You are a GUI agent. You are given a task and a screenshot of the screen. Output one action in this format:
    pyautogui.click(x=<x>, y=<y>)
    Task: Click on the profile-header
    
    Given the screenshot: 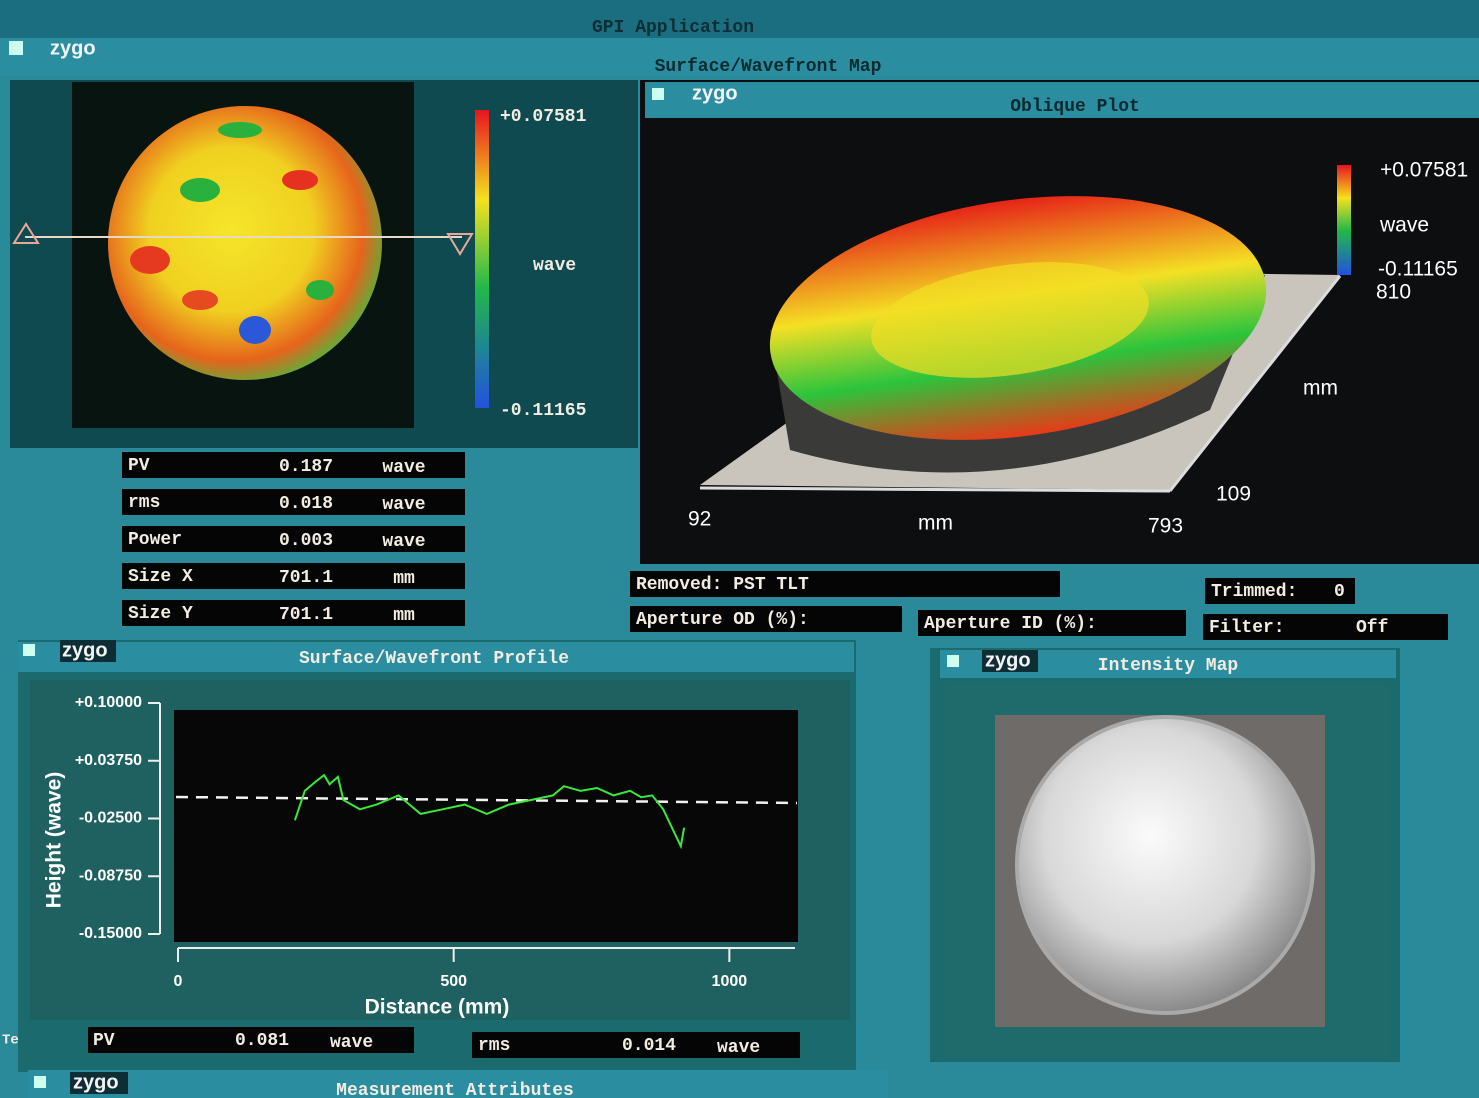 What is the action you would take?
    pyautogui.click(x=436, y=657)
    